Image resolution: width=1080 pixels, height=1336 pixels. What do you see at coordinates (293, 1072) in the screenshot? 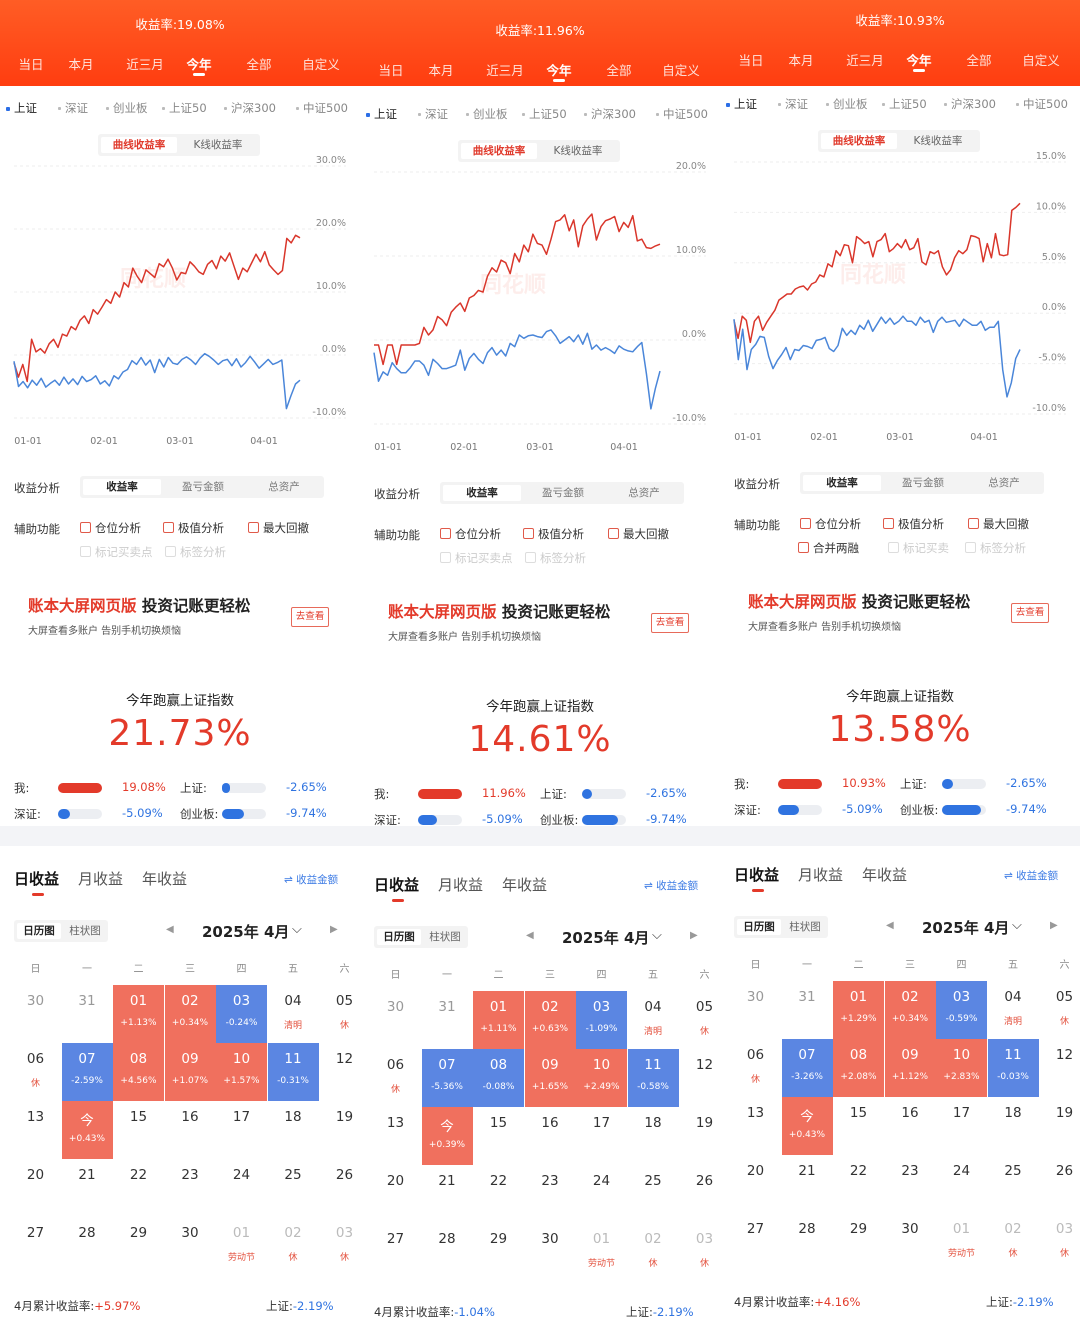
I see `calendar-day: 11 -0.31%` at bounding box center [293, 1072].